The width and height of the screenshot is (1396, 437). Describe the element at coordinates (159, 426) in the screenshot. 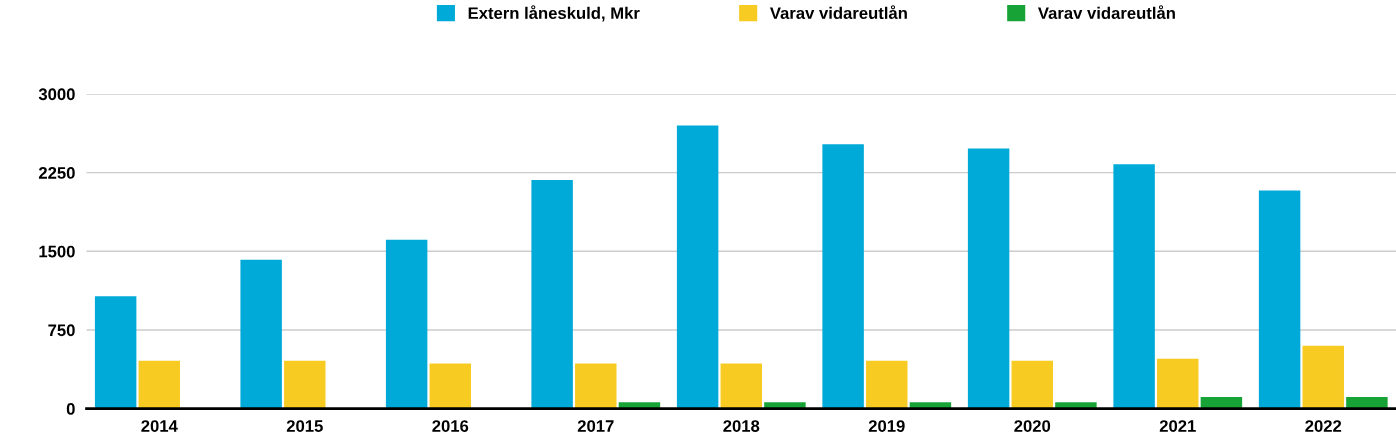

I see `x-tick-label: 2014` at that location.